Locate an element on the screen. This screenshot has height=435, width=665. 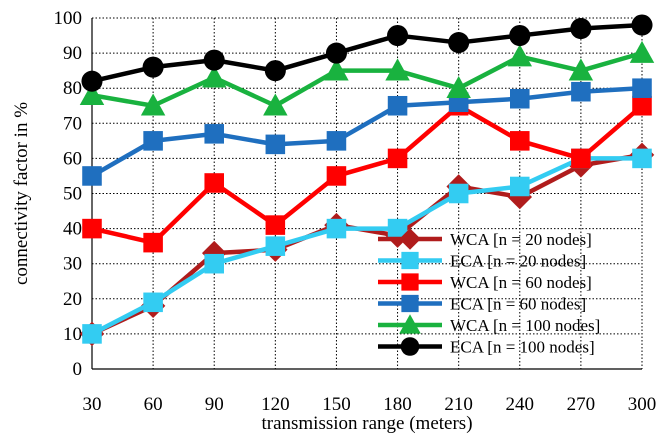
legend-item: WCA [n = 60 nodes] is located at coordinates (485, 282).